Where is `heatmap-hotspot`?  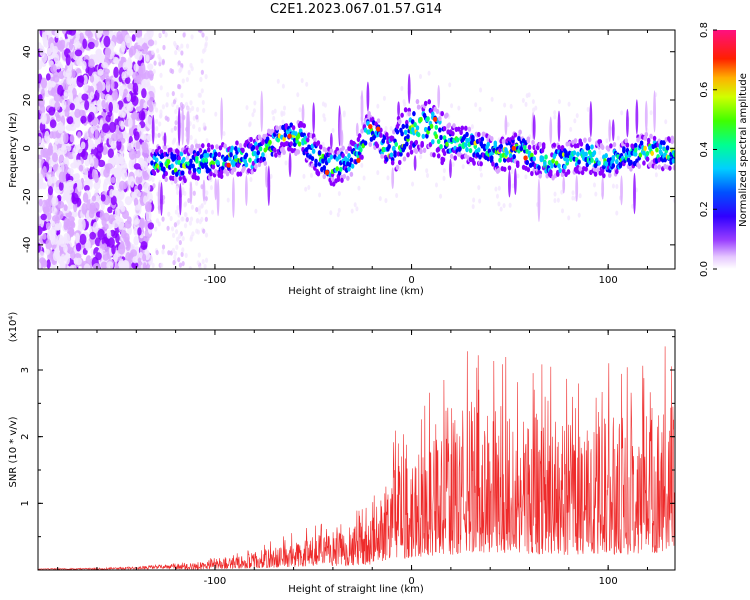
heatmap-hotspot is located at coordinates (378, 129).